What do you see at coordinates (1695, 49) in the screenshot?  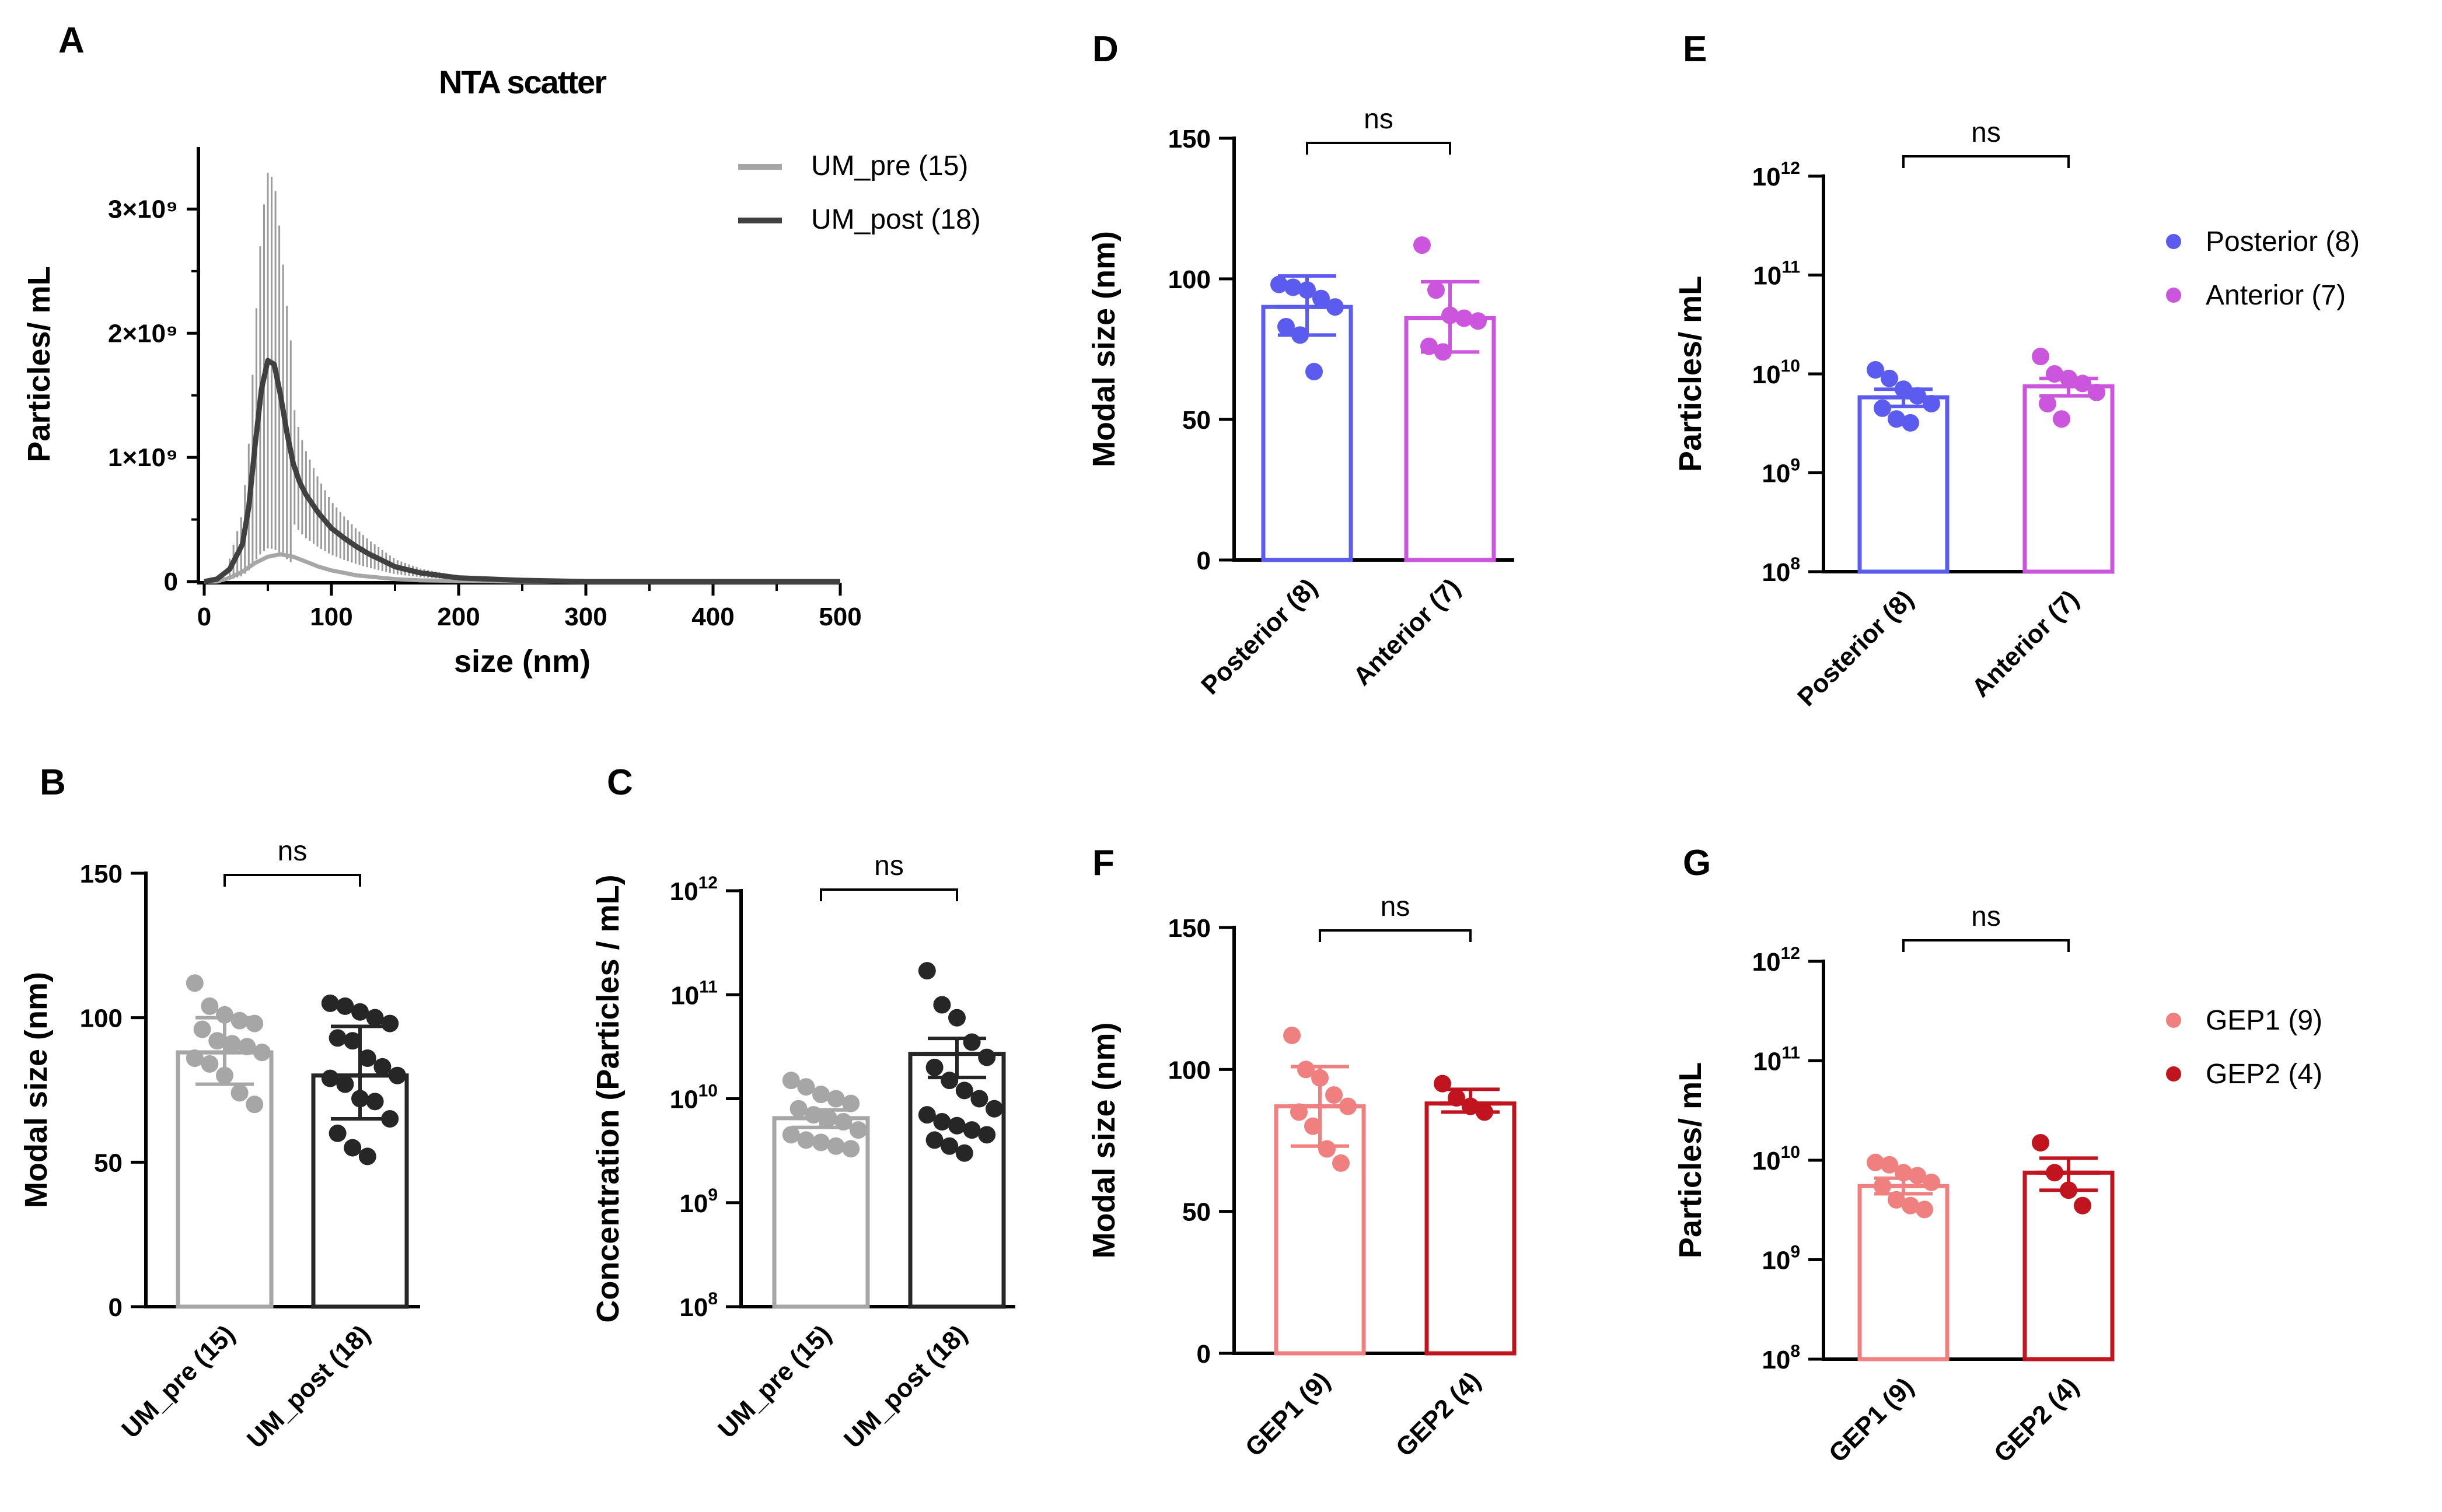 I see `panel-letter-e: E` at bounding box center [1695, 49].